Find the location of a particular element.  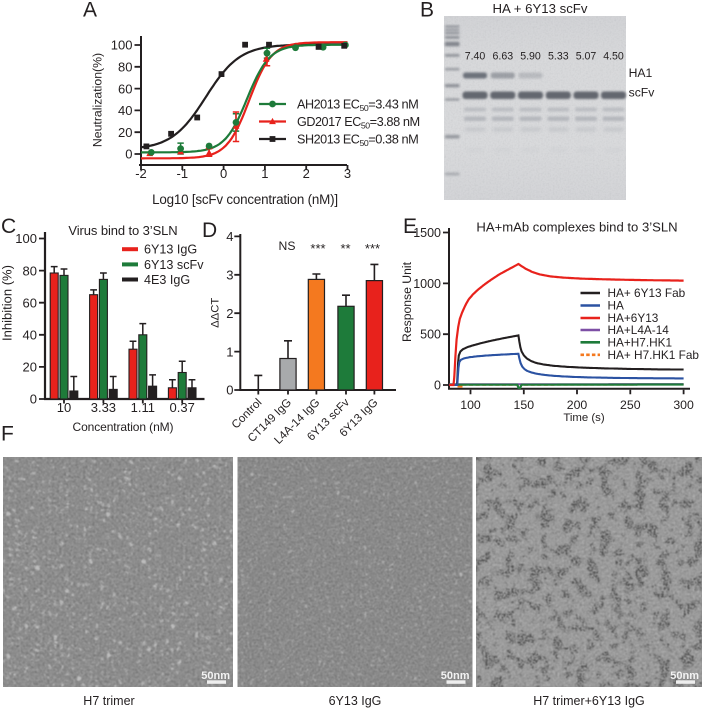

svg-text: scFv is located at coordinates (642, 93).